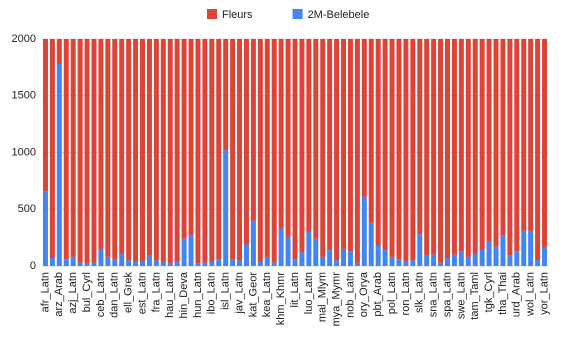 Image resolution: width=566 pixels, height=343 pixels. What do you see at coordinates (364, 294) in the screenshot?
I see `x-tick-label: ory_Orya` at bounding box center [364, 294].